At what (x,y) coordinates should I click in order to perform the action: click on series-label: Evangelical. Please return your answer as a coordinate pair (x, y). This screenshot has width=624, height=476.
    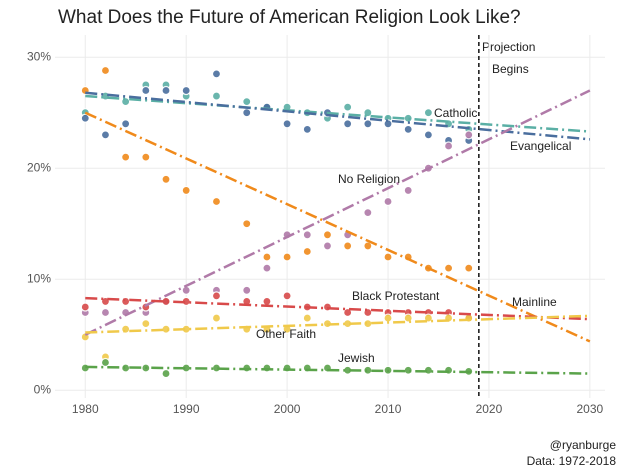
    Looking at the image, I should click on (540, 146).